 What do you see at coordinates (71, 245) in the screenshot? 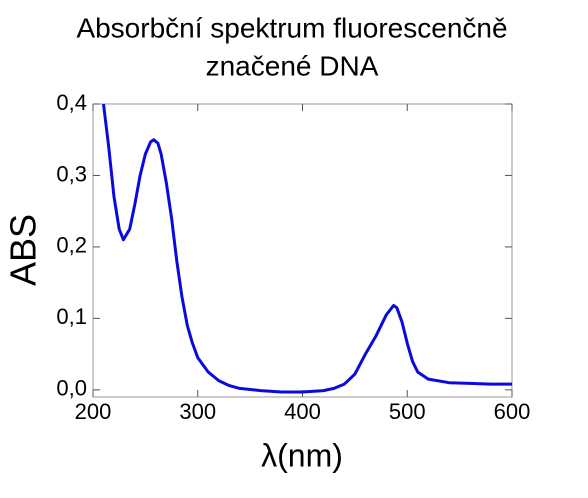
I see `y-tick-label: 0,2` at bounding box center [71, 245].